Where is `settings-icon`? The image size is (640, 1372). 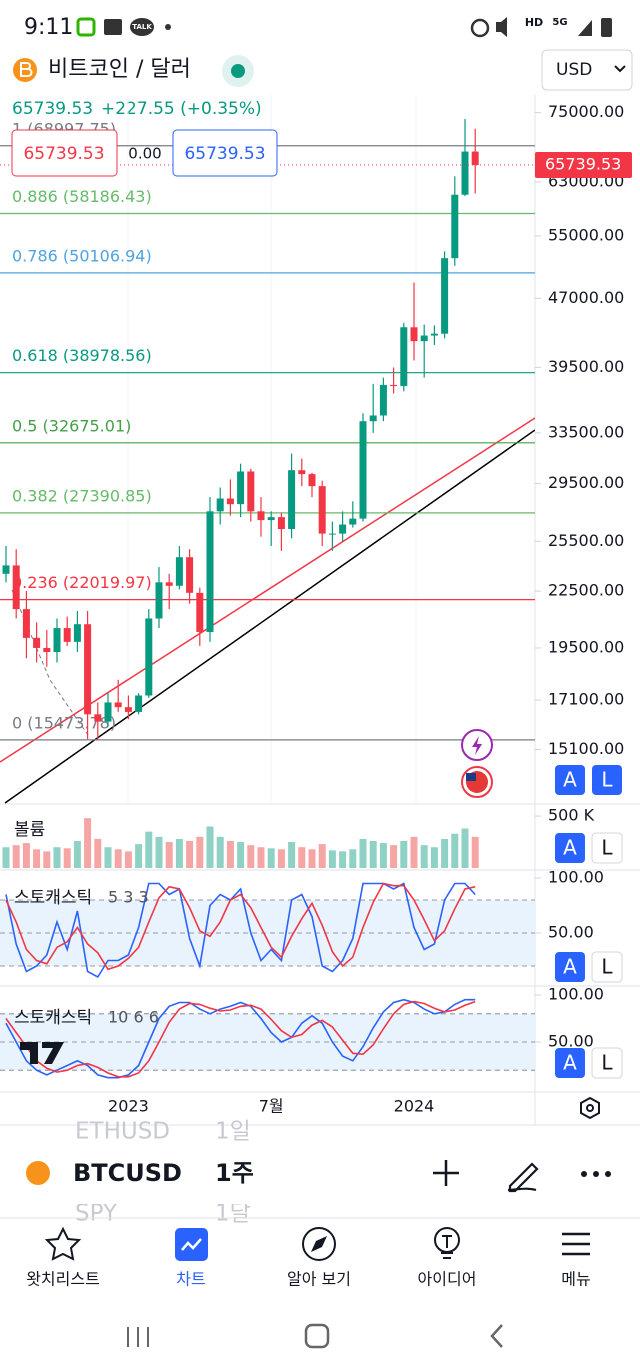
settings-icon is located at coordinates (590, 1108).